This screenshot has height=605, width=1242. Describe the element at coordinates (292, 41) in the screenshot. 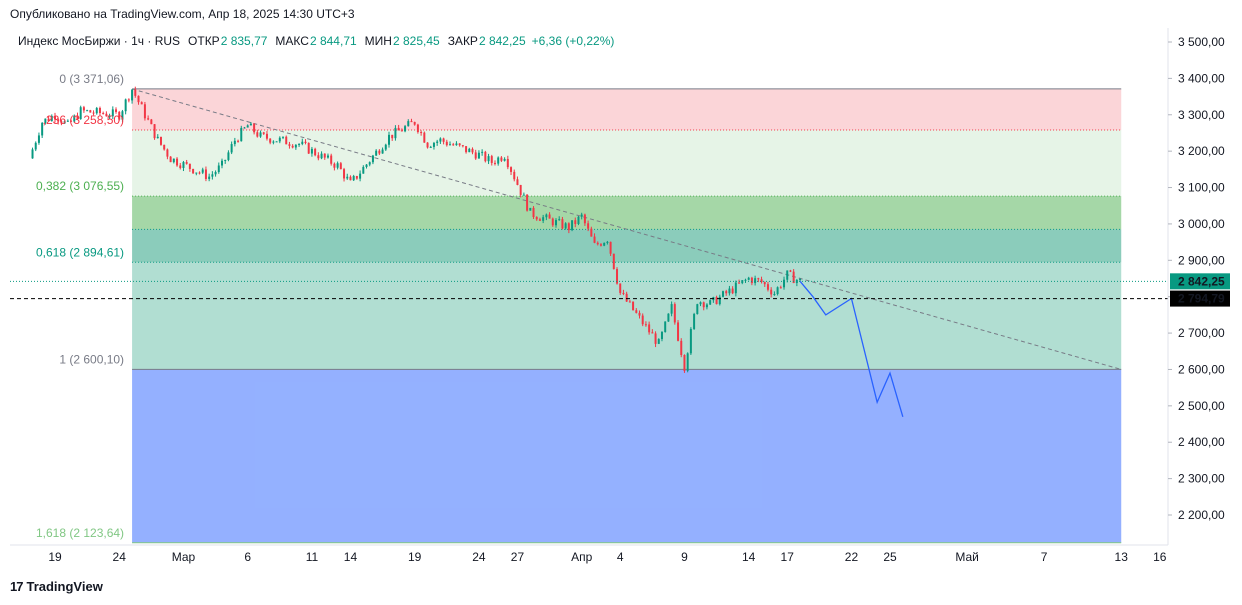

I see `high-label: МАКС` at that location.